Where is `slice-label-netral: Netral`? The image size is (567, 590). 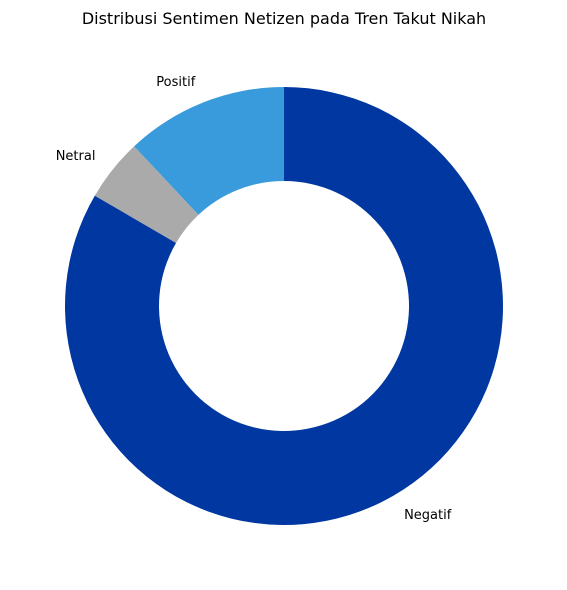
slice-label-netral: Netral is located at coordinates (76, 156).